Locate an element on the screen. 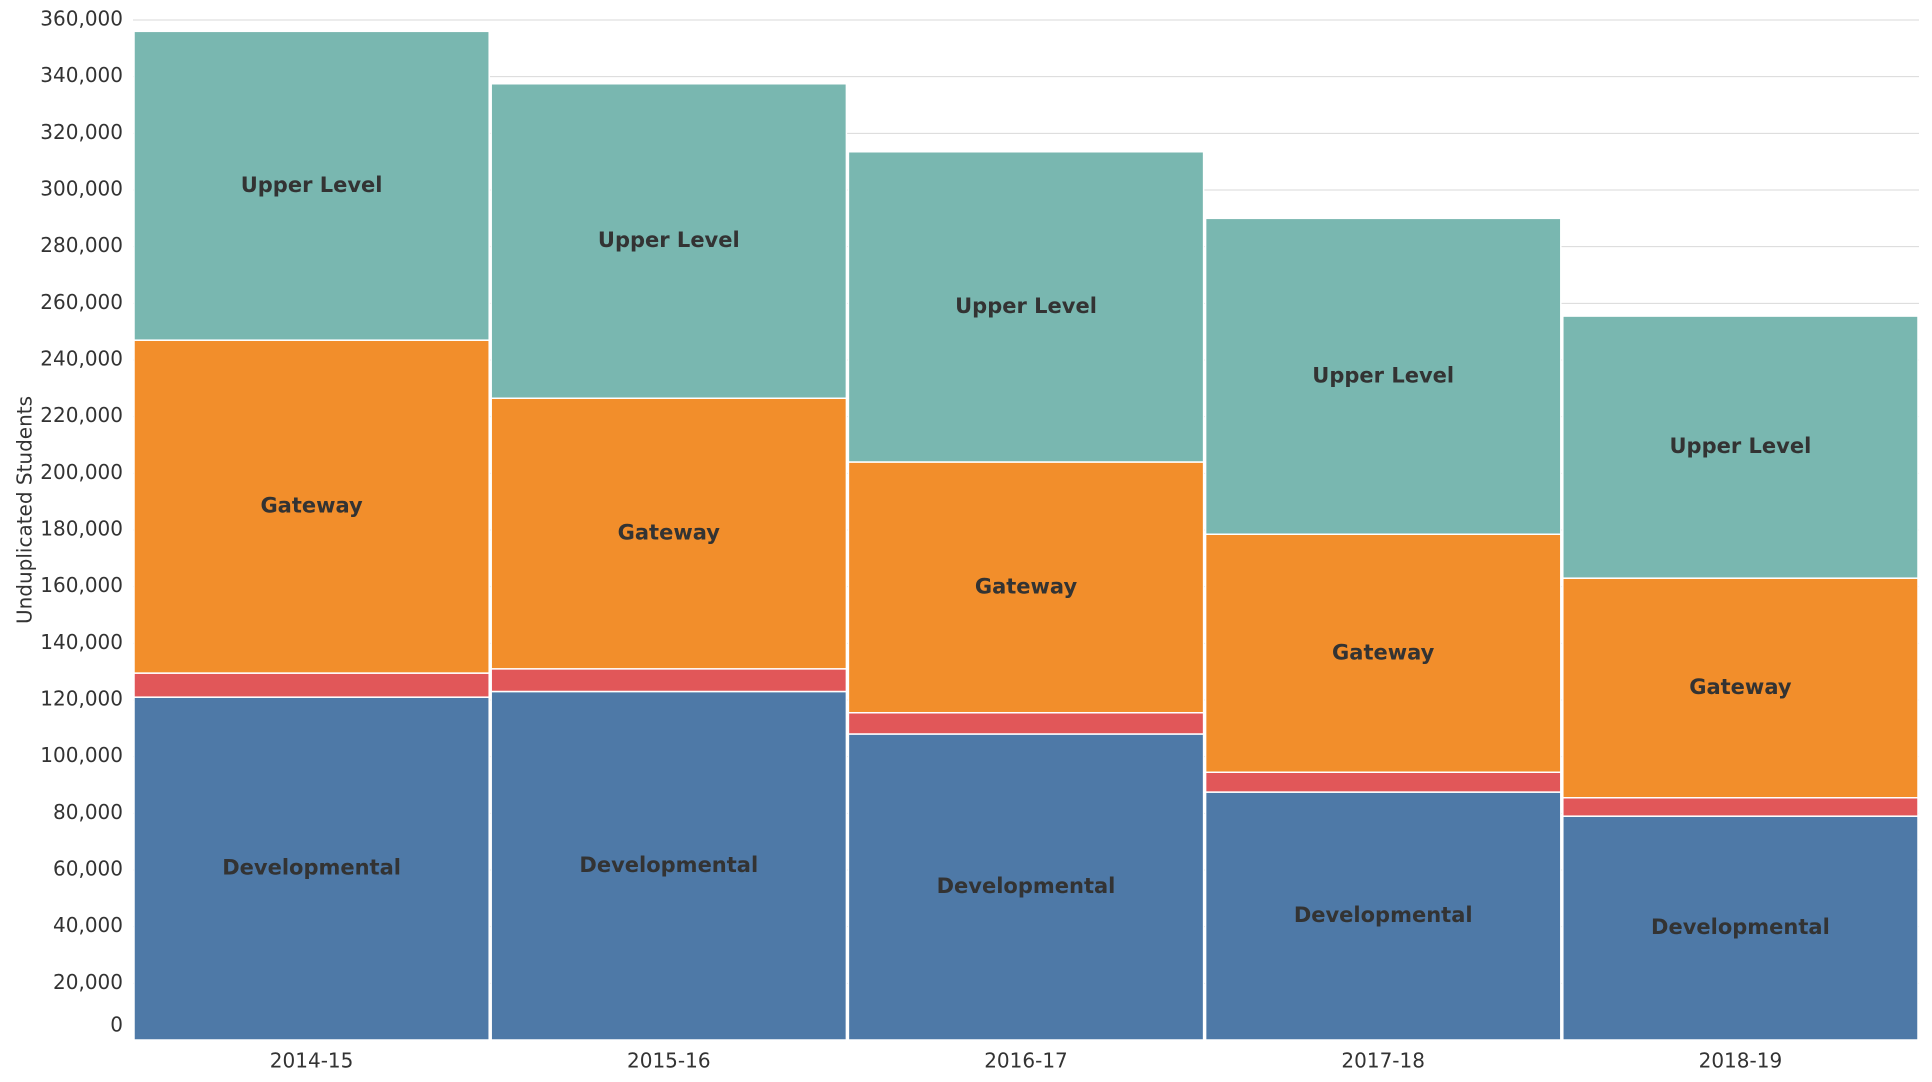  y-tick-label: 320,000 is located at coordinates (81, 132).